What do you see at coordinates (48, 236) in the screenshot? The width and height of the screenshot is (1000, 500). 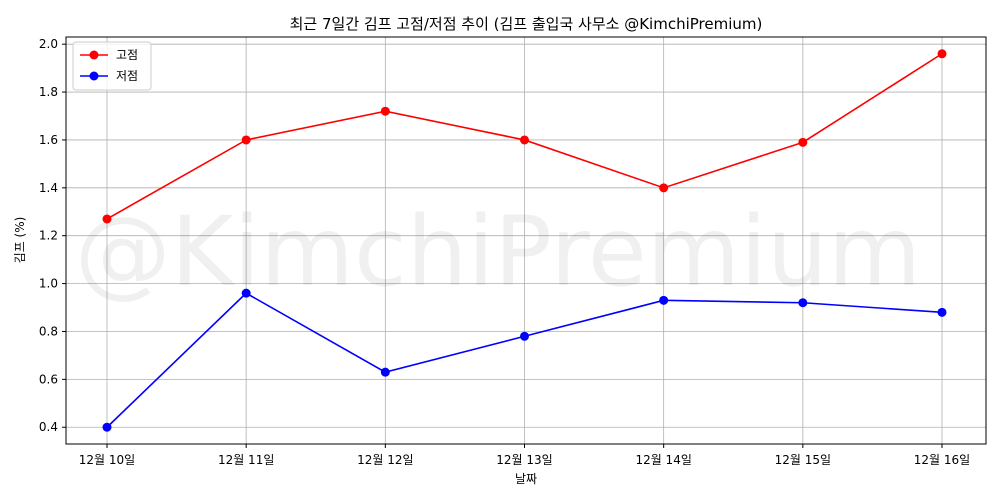 I see `y-tick-label: 1.2` at bounding box center [48, 236].